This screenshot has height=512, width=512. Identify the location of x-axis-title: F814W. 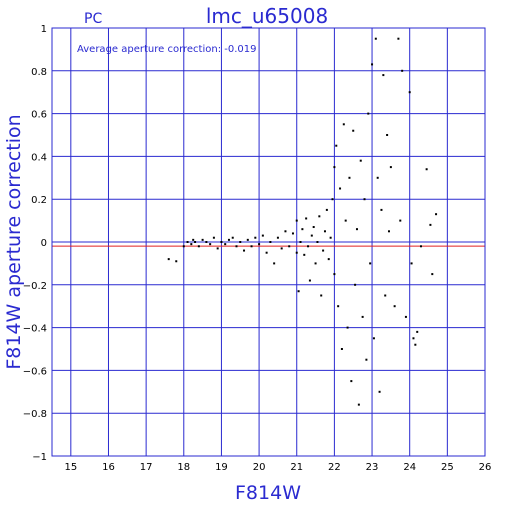
(268, 493).